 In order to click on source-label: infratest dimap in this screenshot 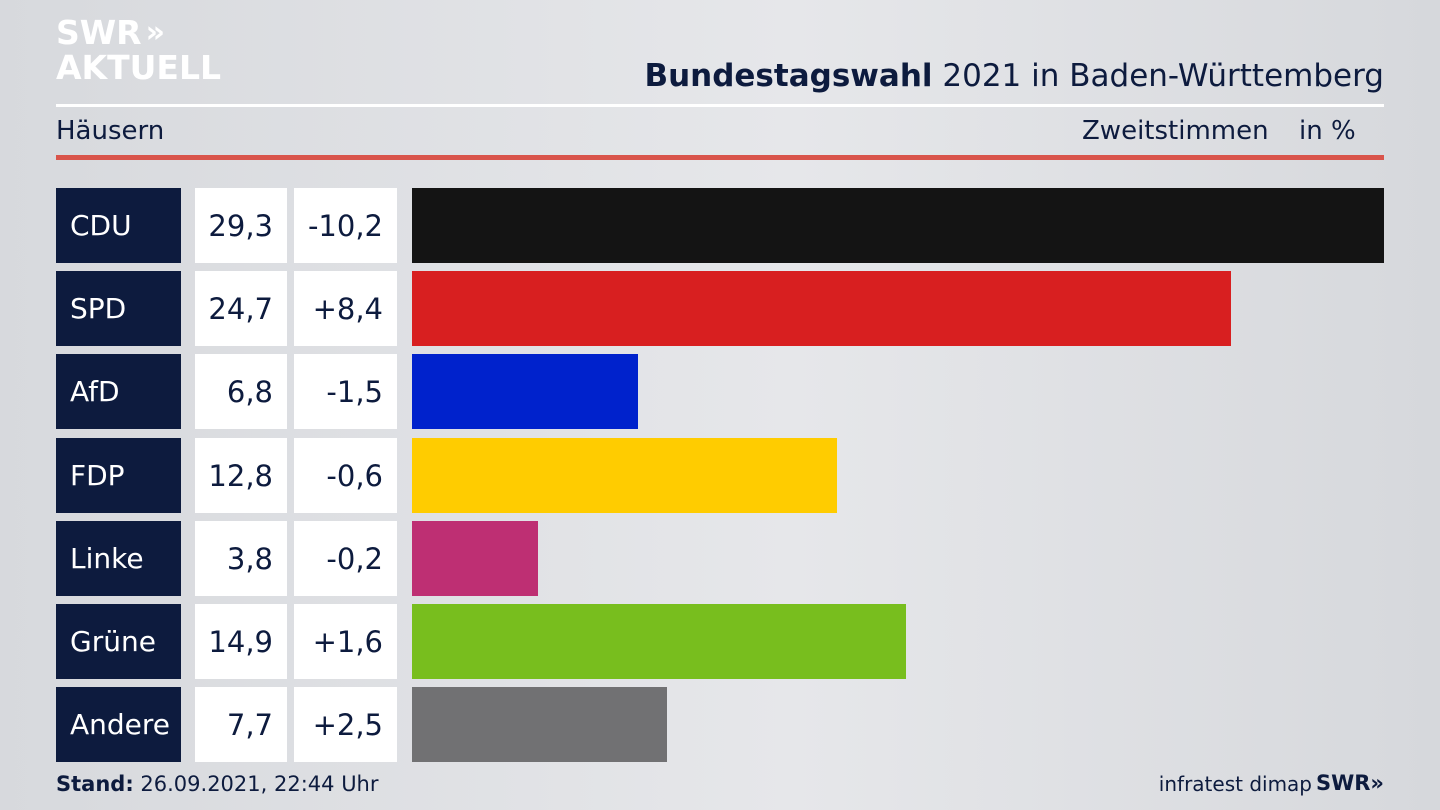, I will do `click(1235, 784)`.